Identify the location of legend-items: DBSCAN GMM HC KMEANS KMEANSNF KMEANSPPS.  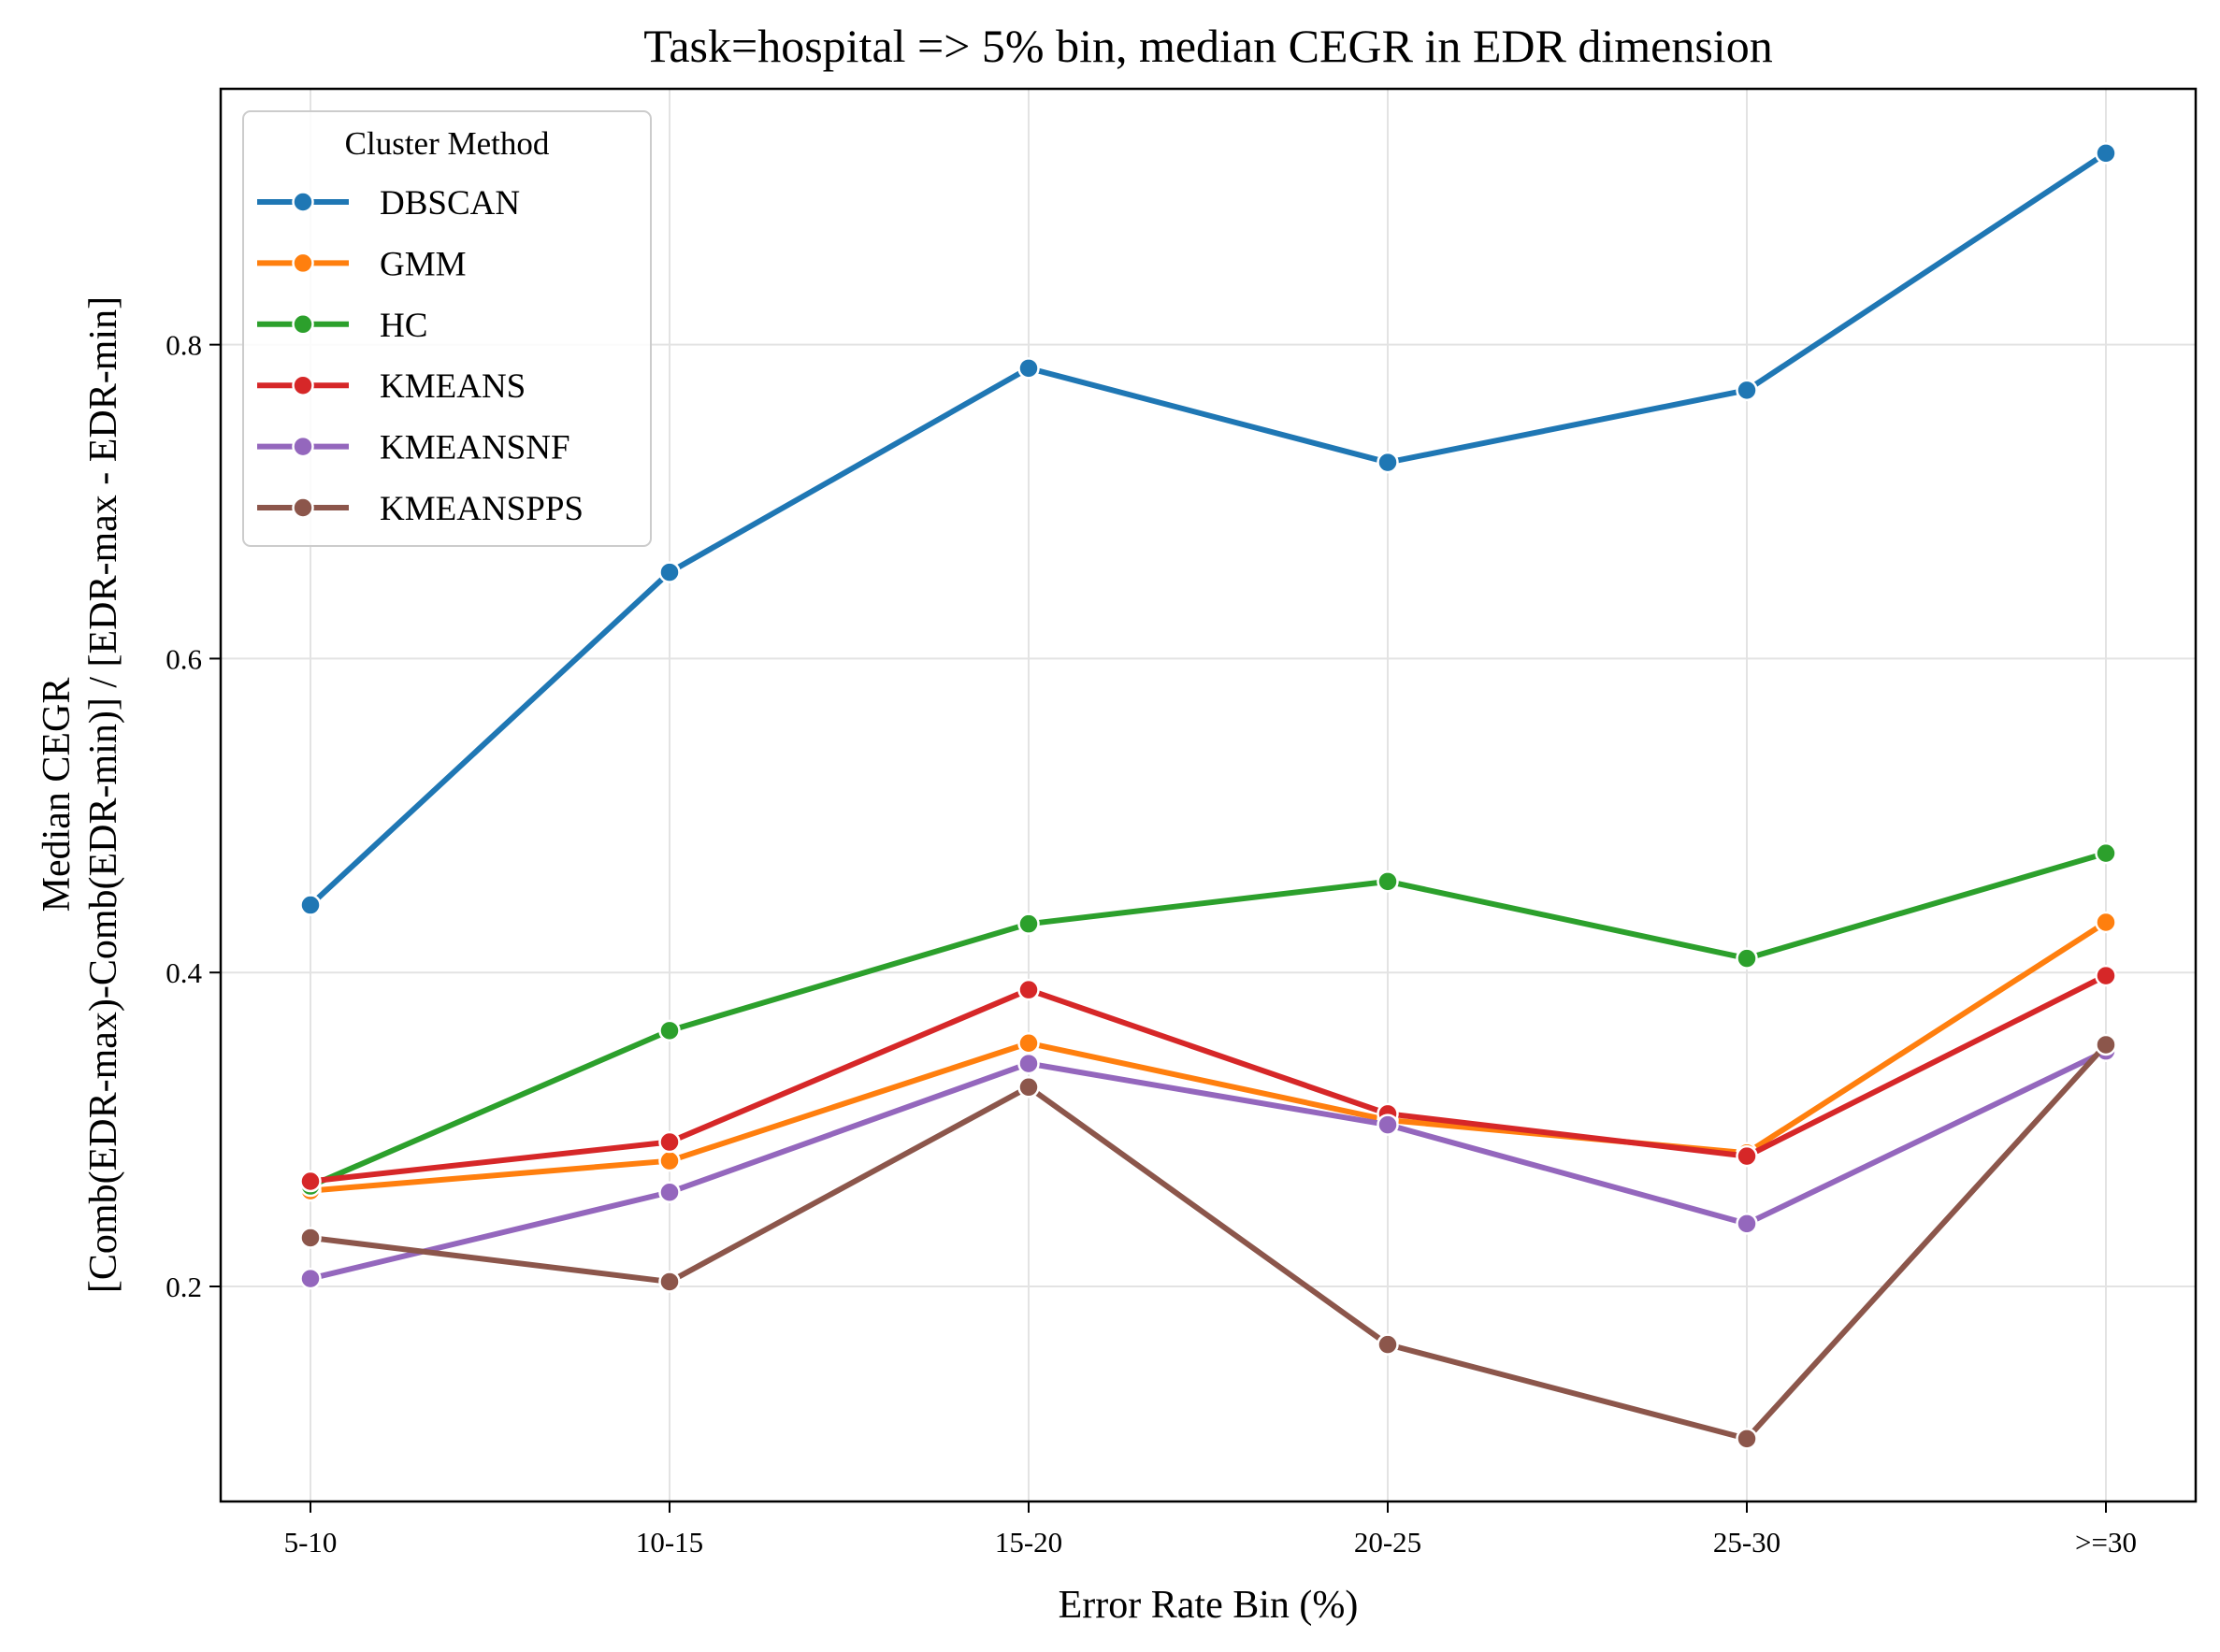
(420, 356).